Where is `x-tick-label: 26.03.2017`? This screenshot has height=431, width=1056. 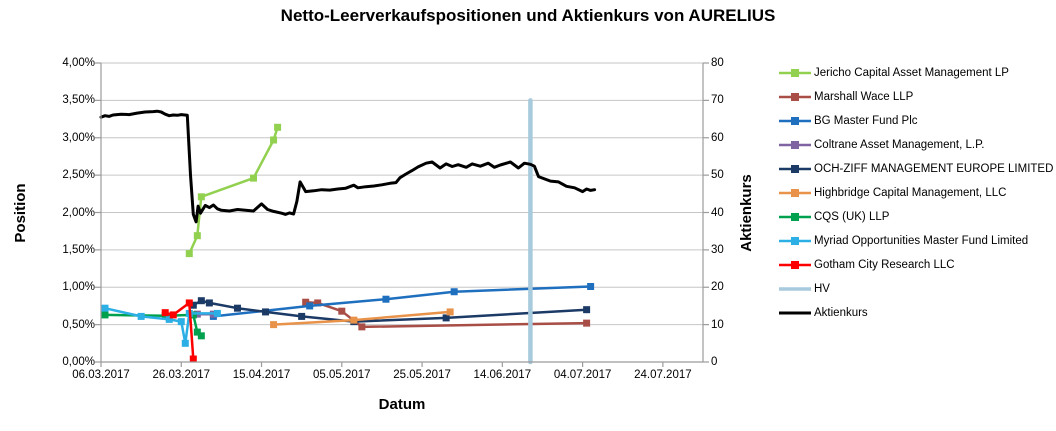
x-tick-label: 26.03.2017 is located at coordinates (181, 375).